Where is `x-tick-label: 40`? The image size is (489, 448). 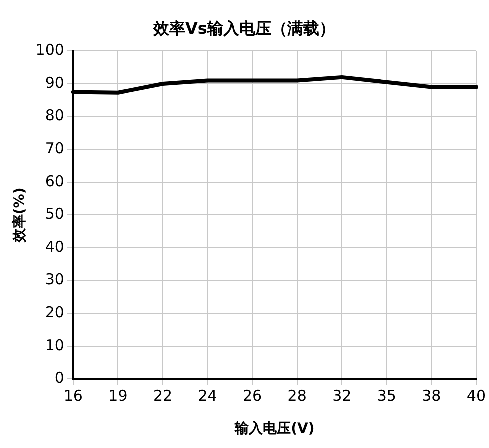 x-tick-label: 40 is located at coordinates (476, 396).